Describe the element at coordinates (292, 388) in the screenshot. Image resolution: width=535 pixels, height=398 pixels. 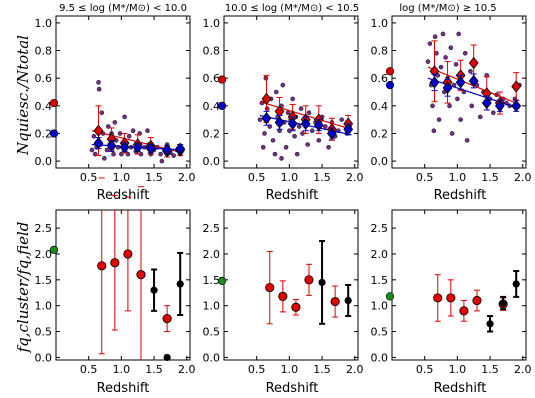
I see `x-axis-label-5: Redshift` at that location.